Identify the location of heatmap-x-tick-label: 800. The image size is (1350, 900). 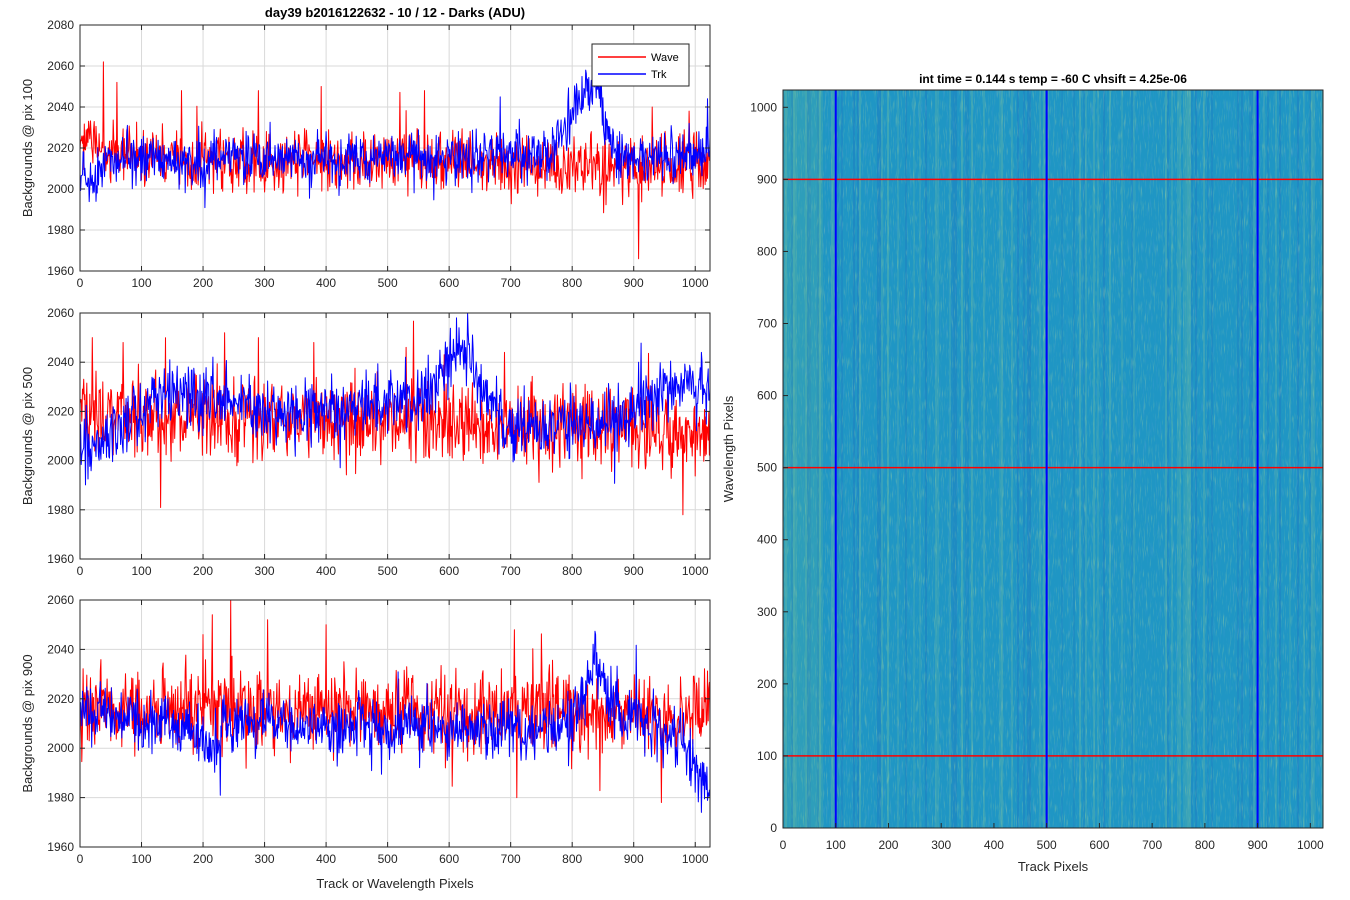
(1205, 845).